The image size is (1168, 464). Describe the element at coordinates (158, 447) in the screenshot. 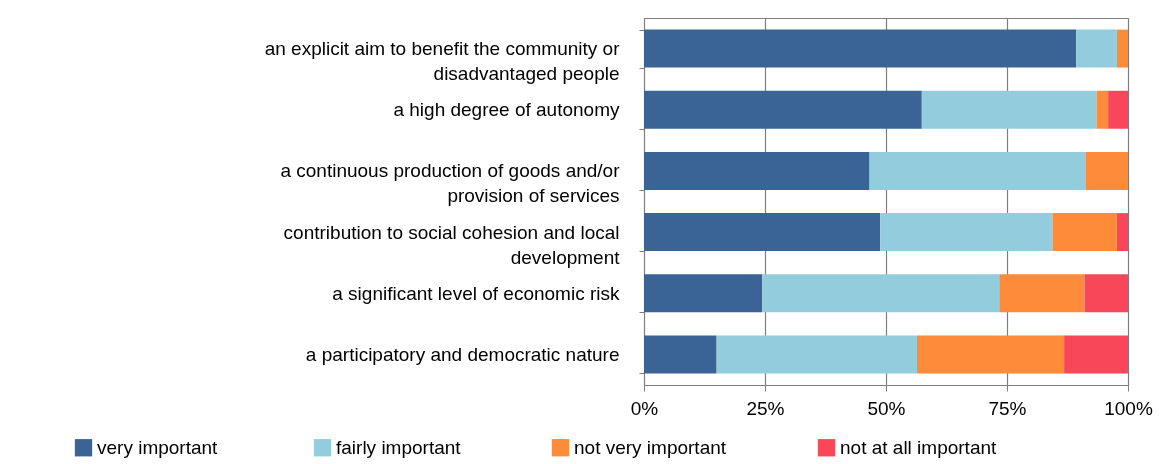

I see `legend-label: very important` at that location.